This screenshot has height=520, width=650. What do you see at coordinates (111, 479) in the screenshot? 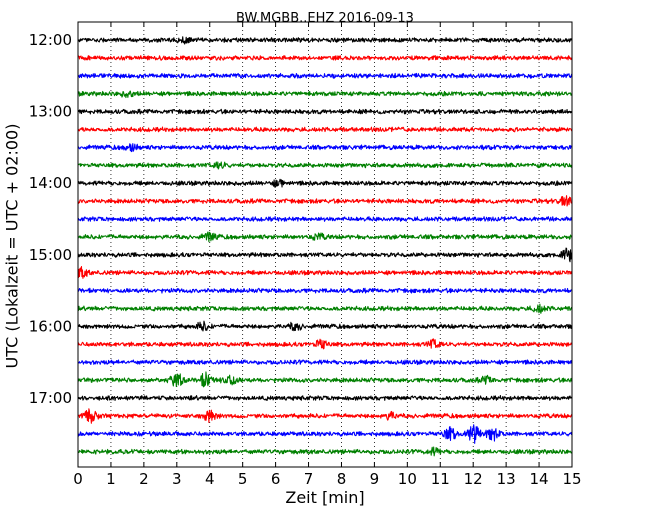
I see `x-tick-label: 1` at bounding box center [111, 479].